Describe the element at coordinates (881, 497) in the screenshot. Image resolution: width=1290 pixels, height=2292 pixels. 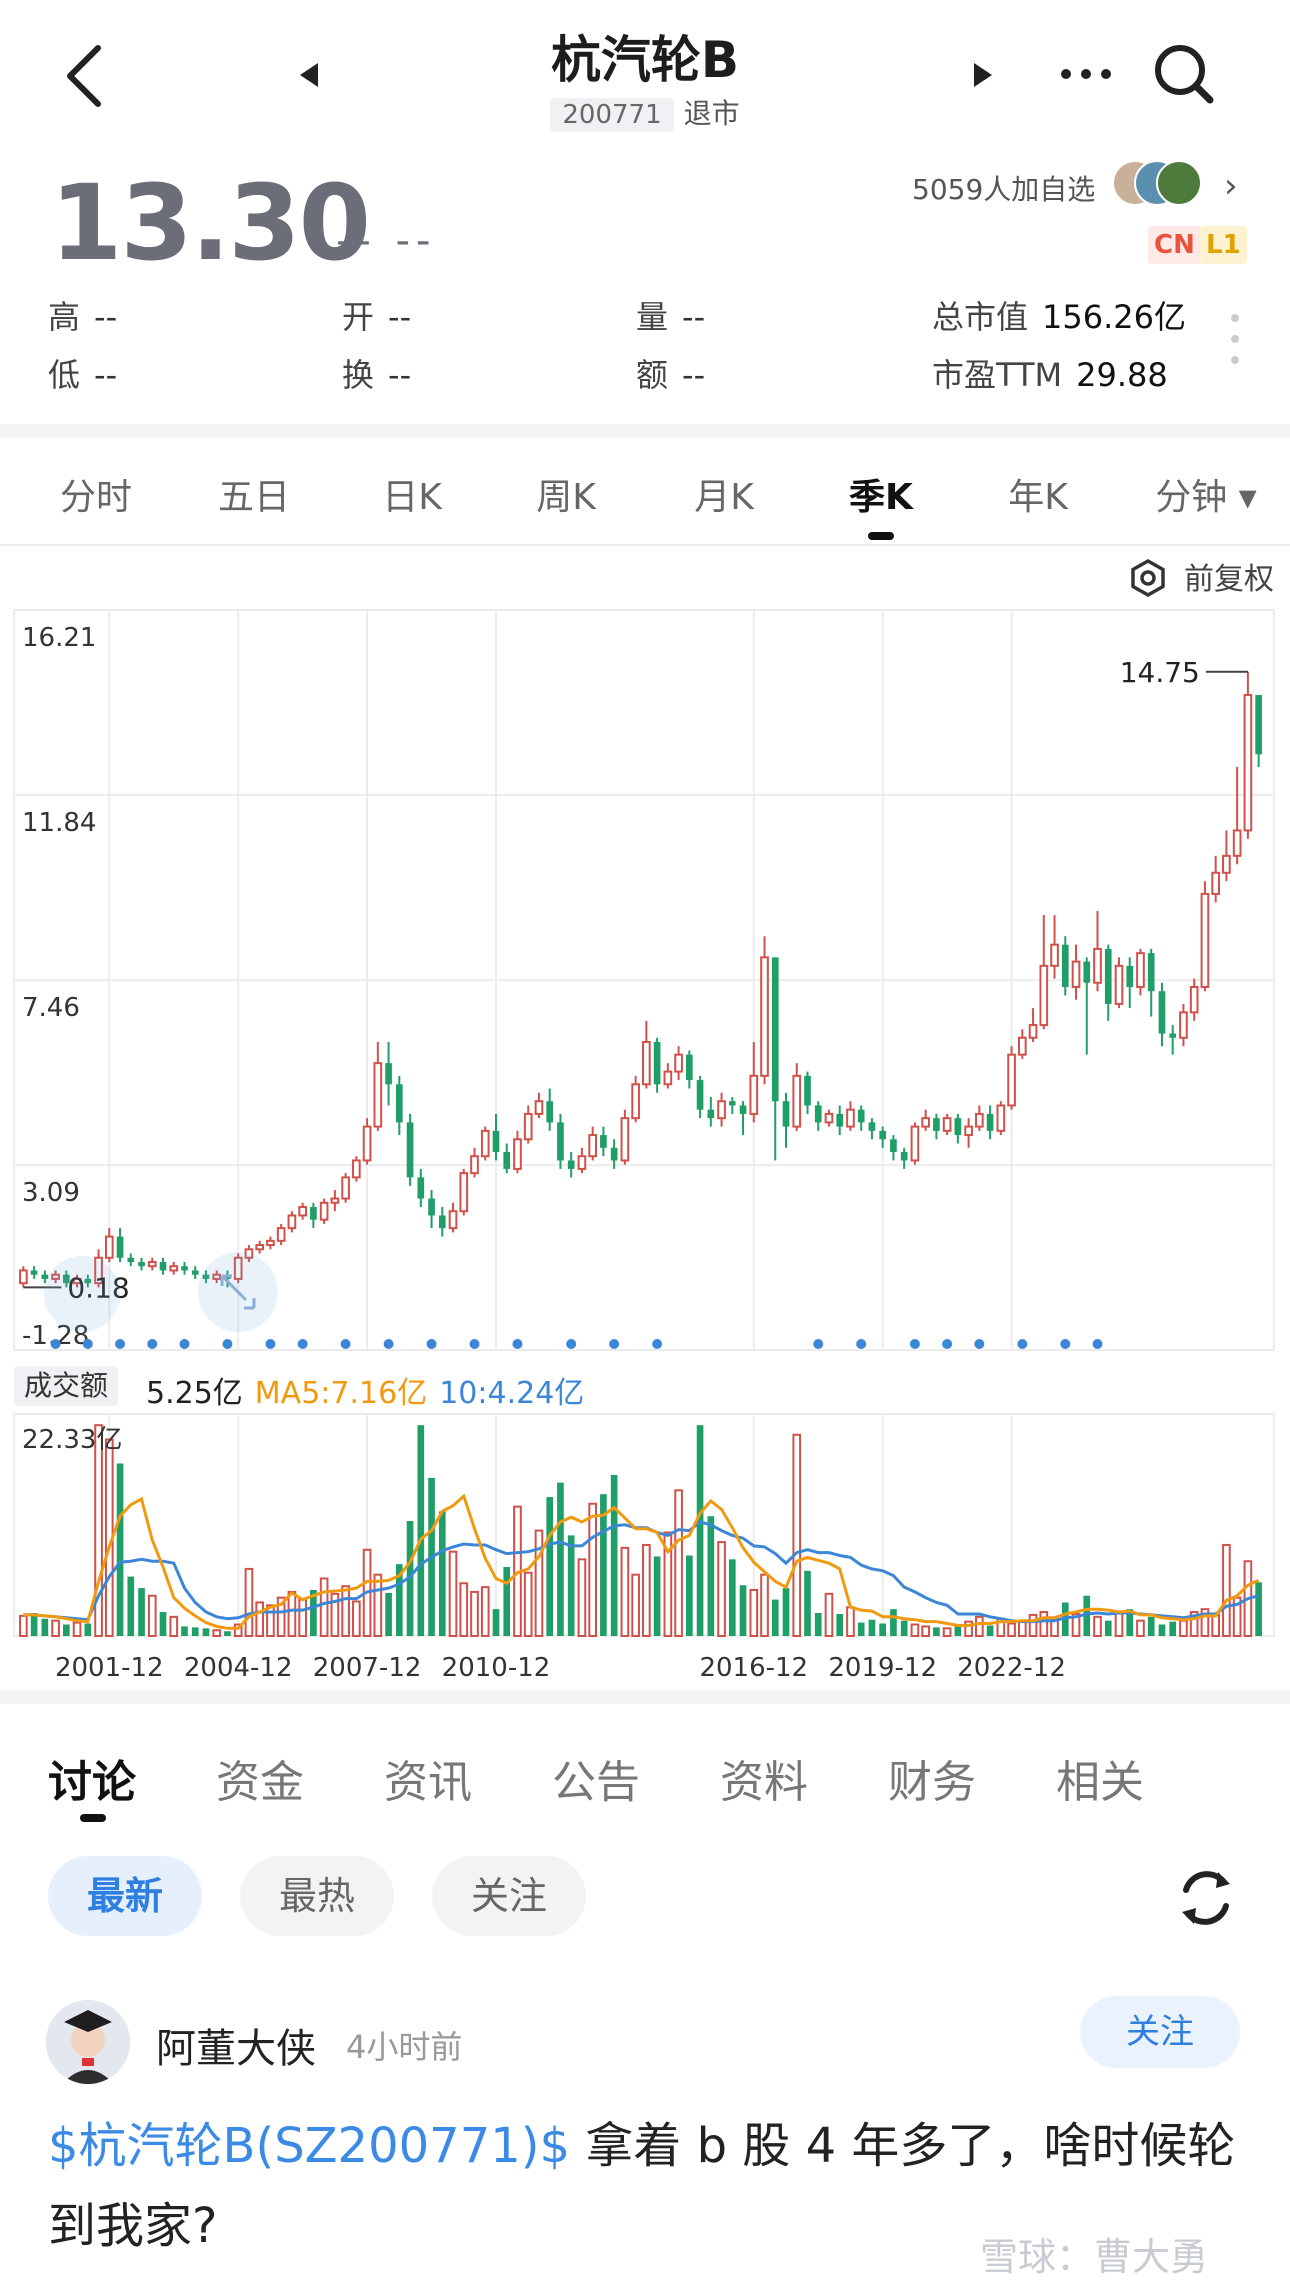
I see `tab-quarterly-k: 季K` at that location.